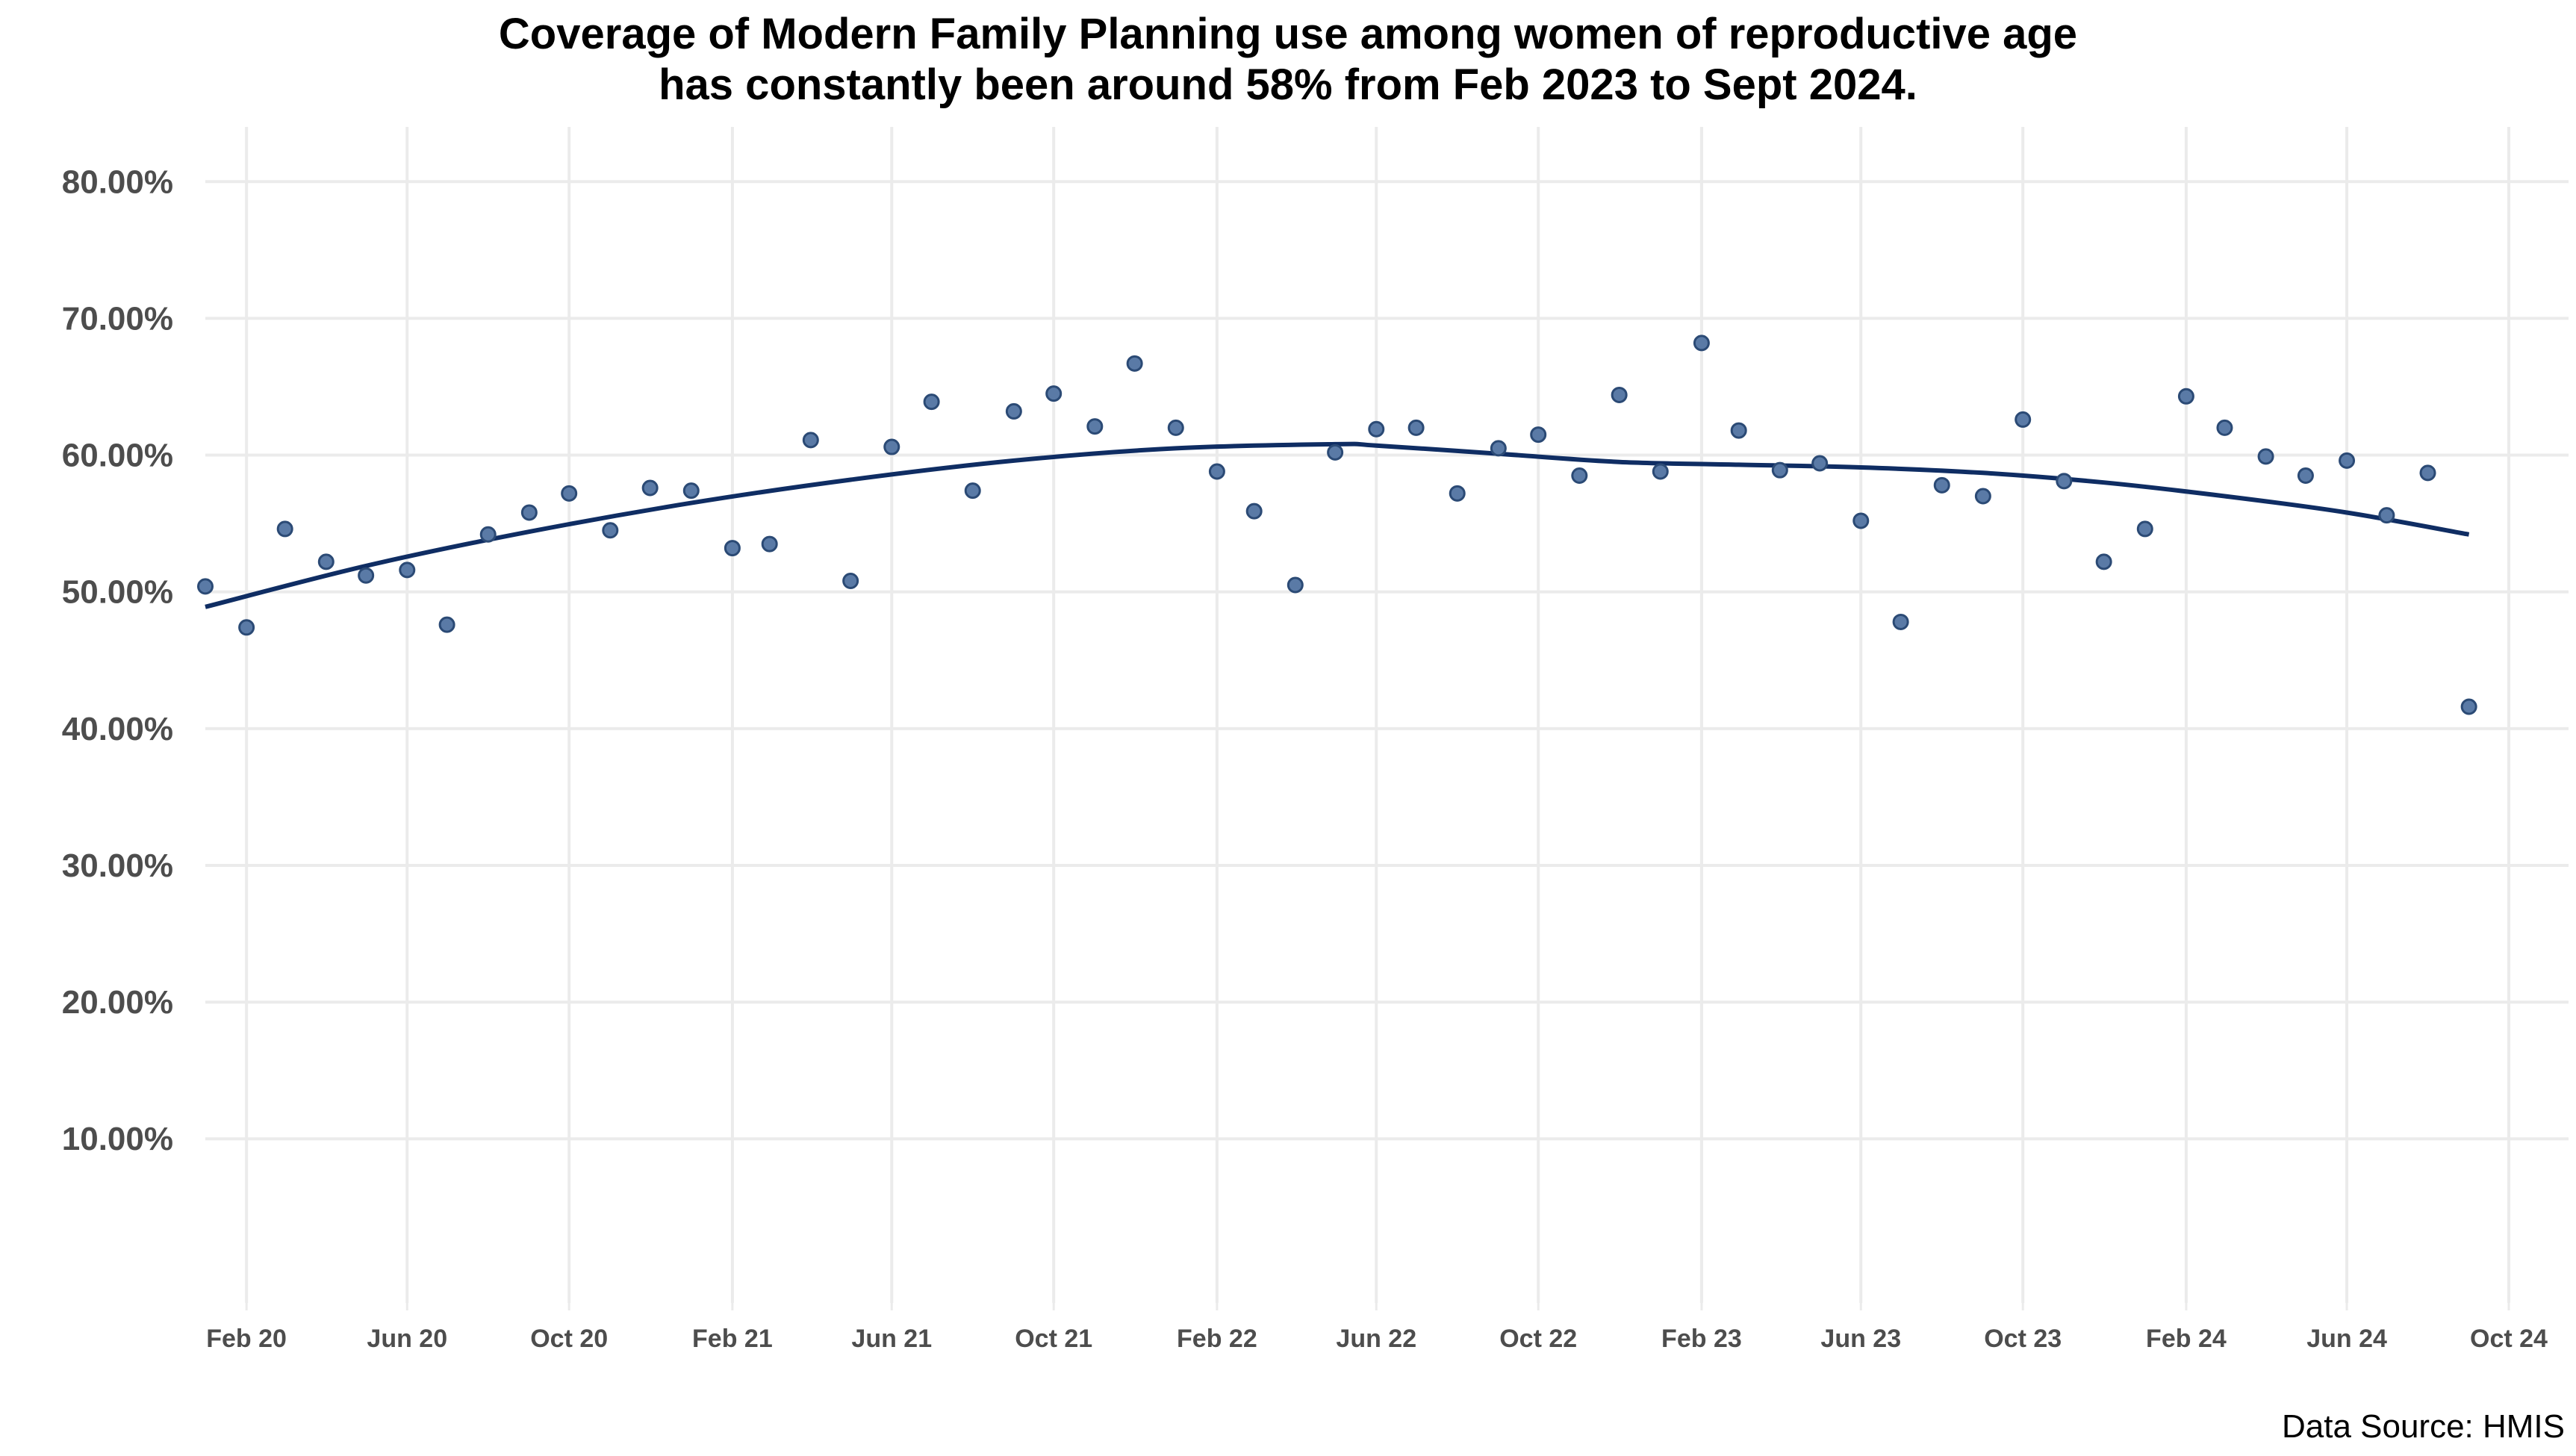  What do you see at coordinates (2509, 1339) in the screenshot?
I see `x-tick-label: Oct 24` at bounding box center [2509, 1339].